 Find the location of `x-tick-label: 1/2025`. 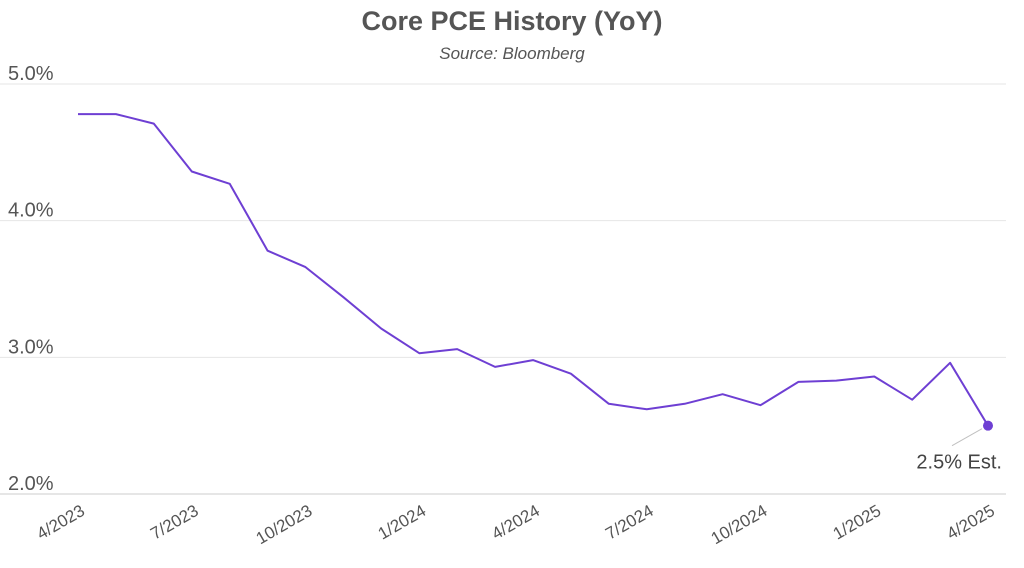

x-tick-label: 1/2025 is located at coordinates (857, 522).